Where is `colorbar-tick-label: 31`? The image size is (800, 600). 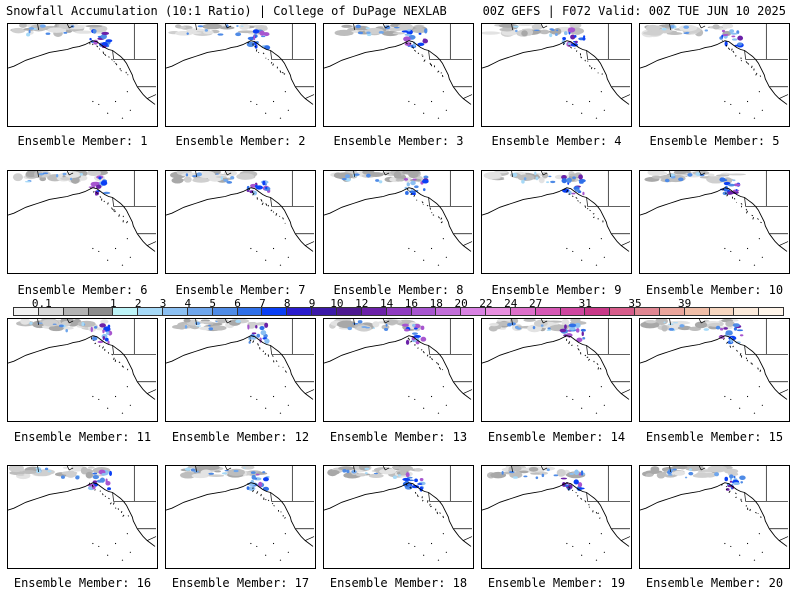
colorbar-tick-label: 31 is located at coordinates (585, 303).